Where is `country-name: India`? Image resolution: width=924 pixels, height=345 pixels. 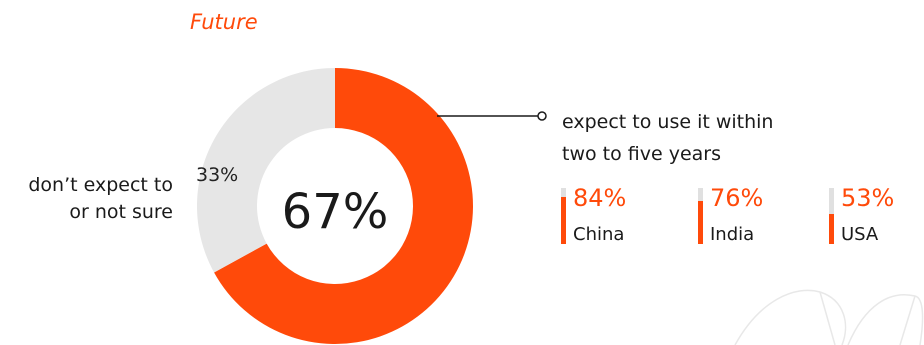 country-name: India is located at coordinates (732, 234).